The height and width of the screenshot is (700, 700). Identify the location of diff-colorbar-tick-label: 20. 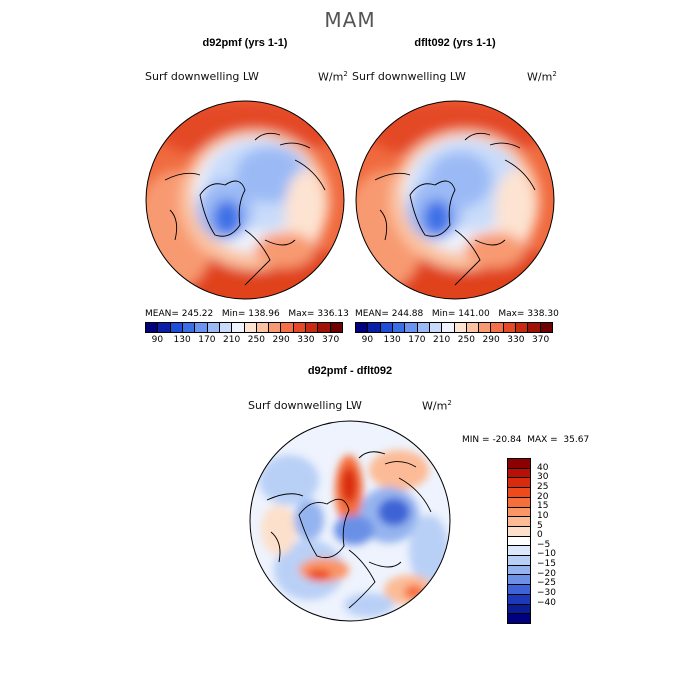
(543, 496).